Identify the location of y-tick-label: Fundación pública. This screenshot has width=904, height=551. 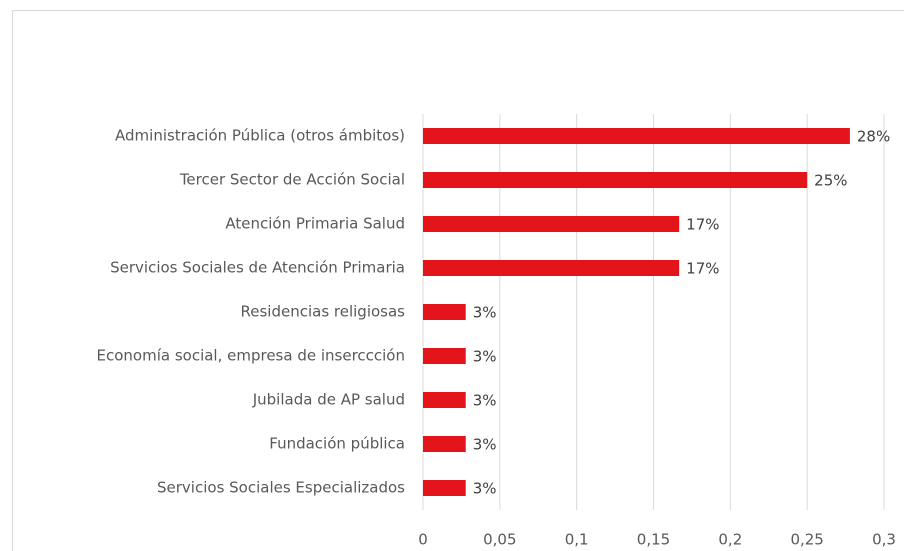
(337, 444).